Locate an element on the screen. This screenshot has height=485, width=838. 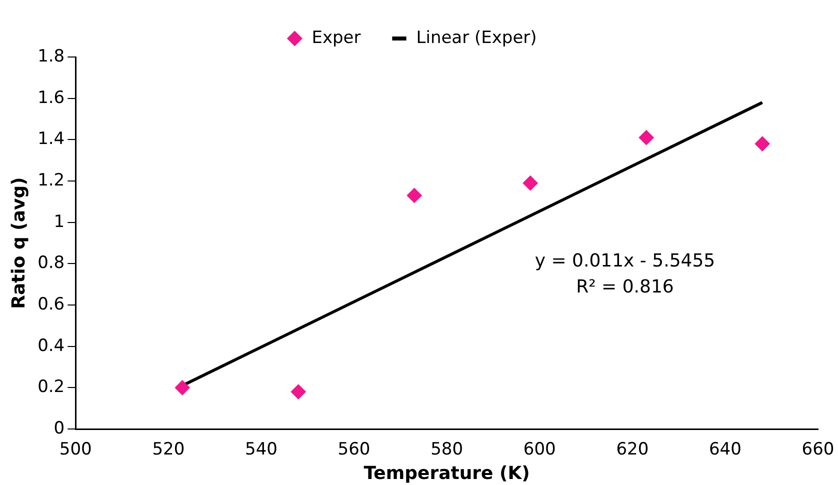
x-tick-label: 660 is located at coordinates (818, 450).